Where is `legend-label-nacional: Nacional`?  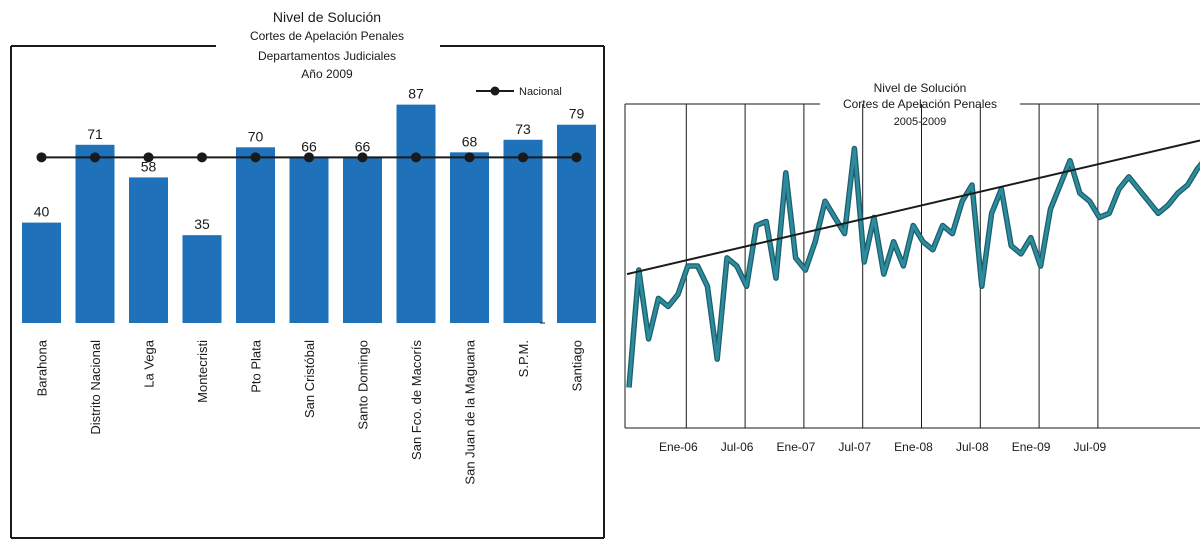 legend-label-nacional: Nacional is located at coordinates (540, 92).